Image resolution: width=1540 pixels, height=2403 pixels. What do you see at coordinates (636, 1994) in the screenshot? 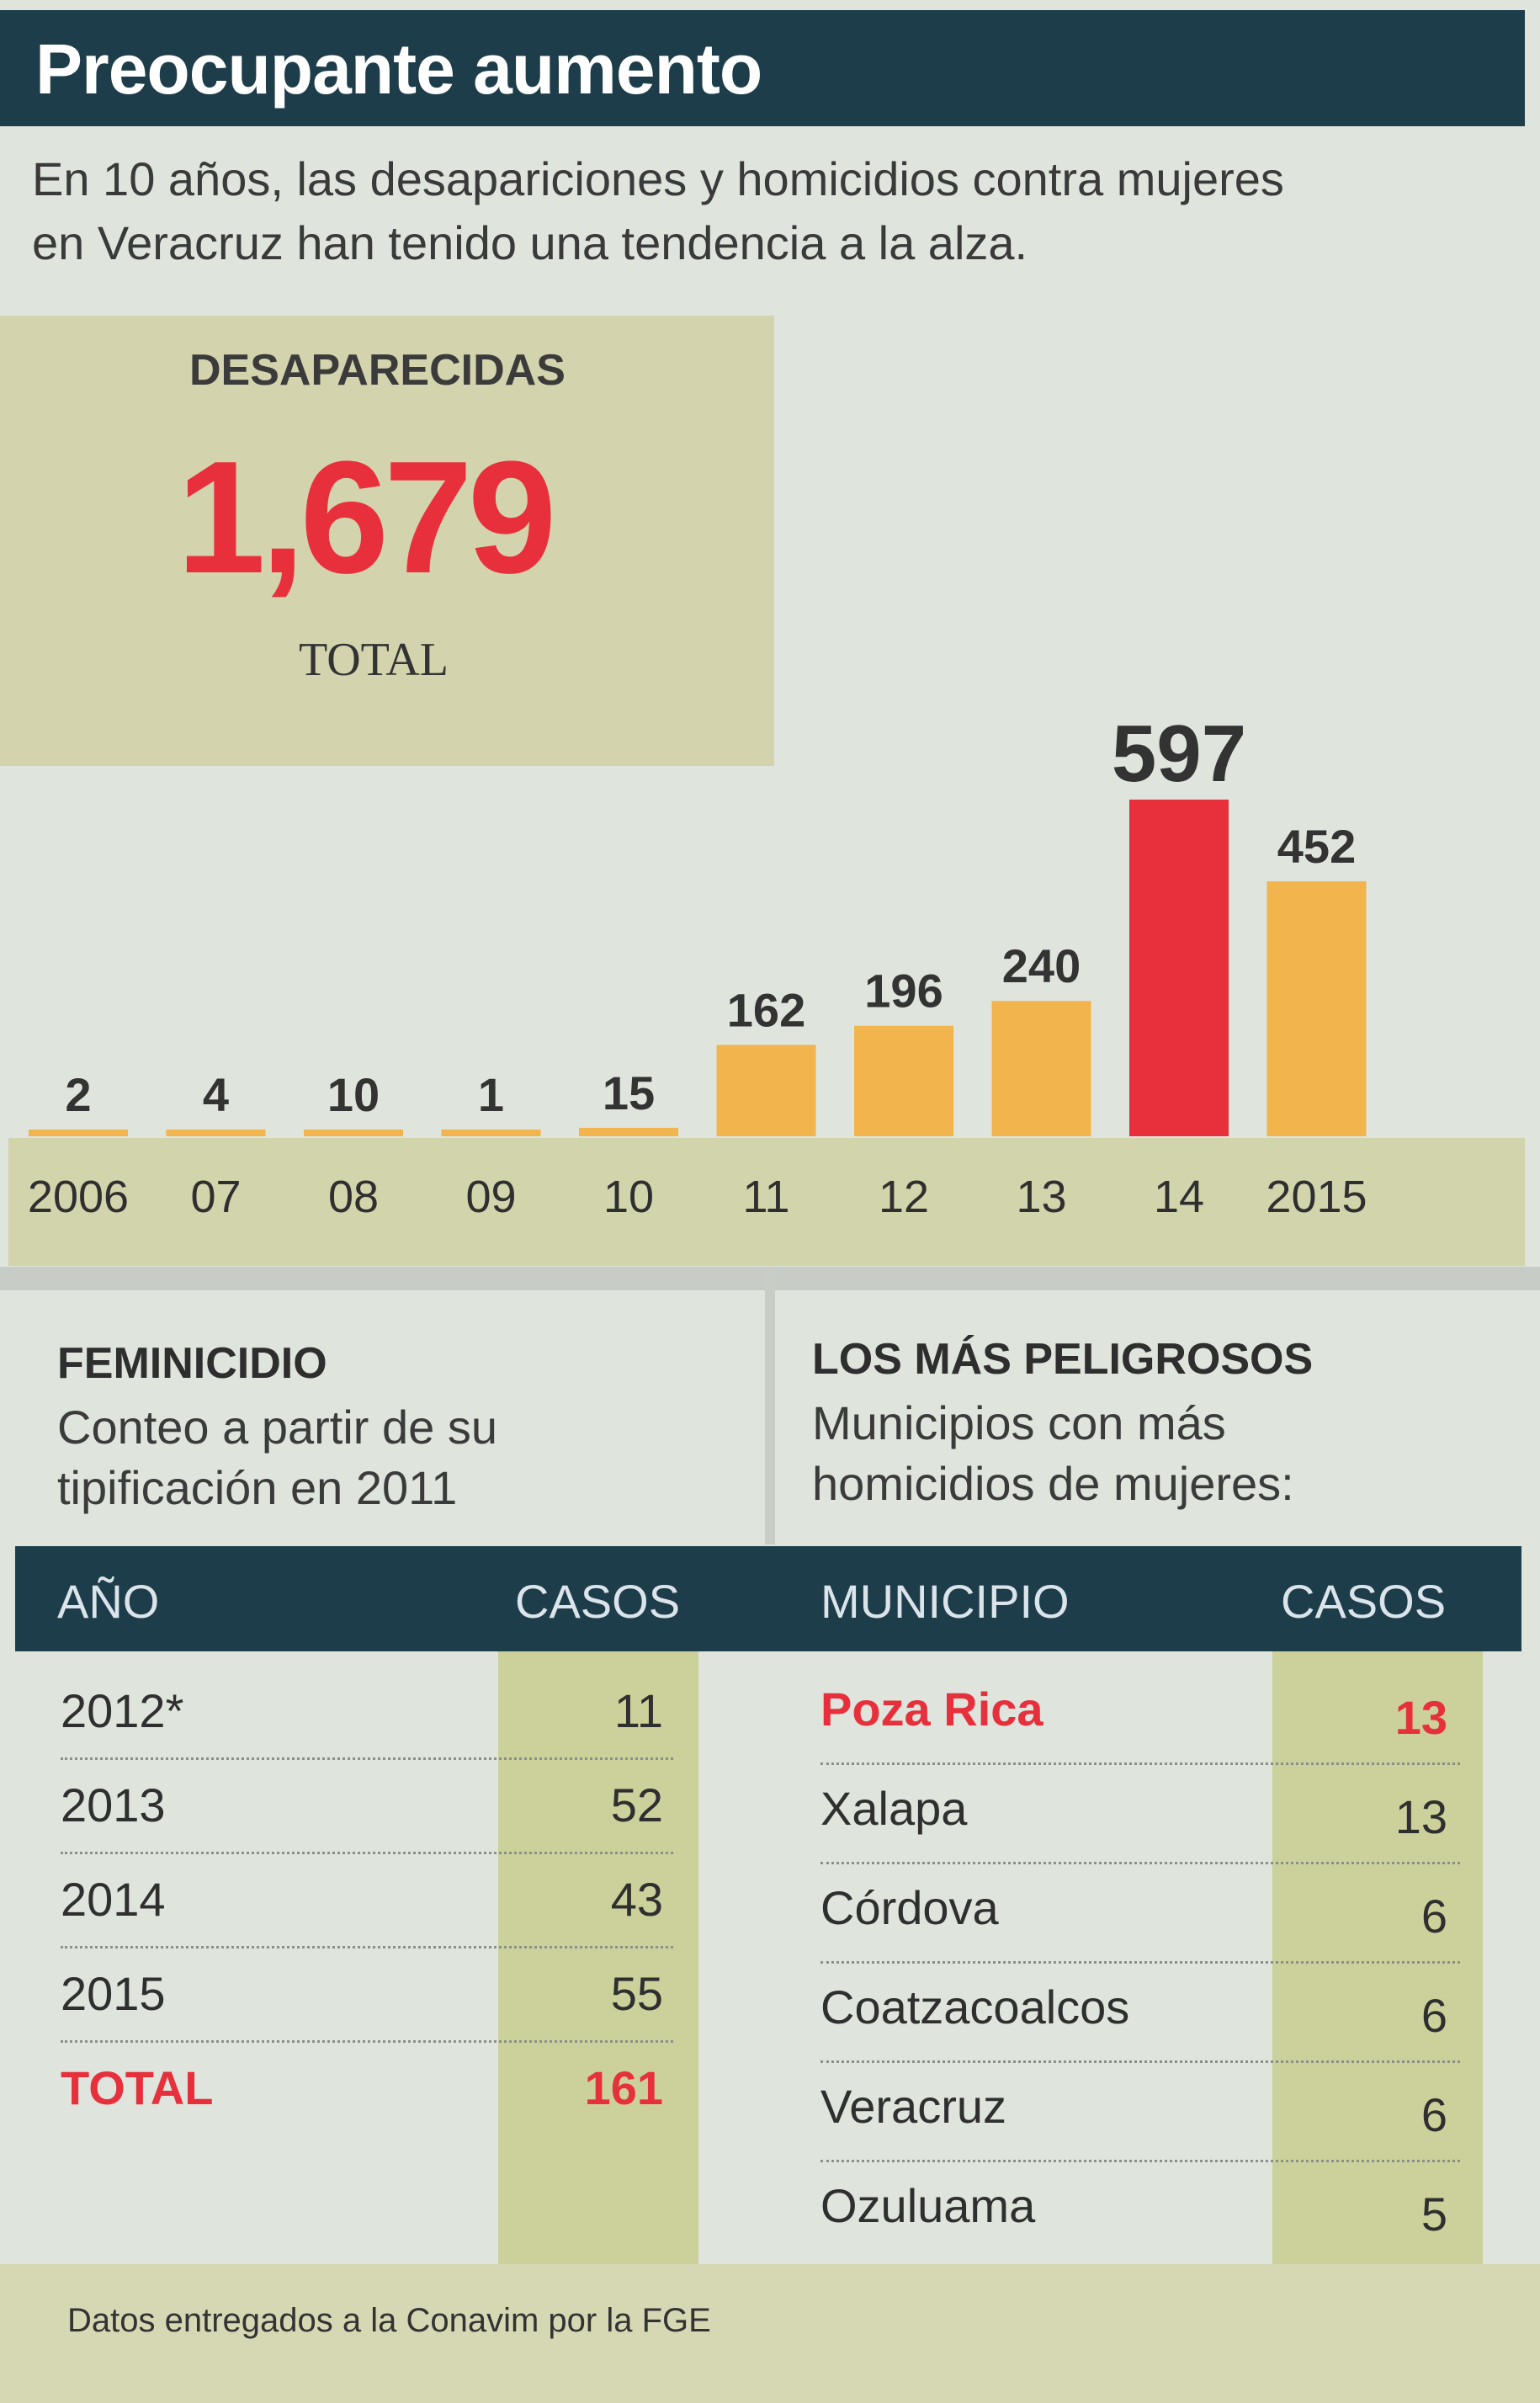
I see `feminicidio-cases: 55` at bounding box center [636, 1994].